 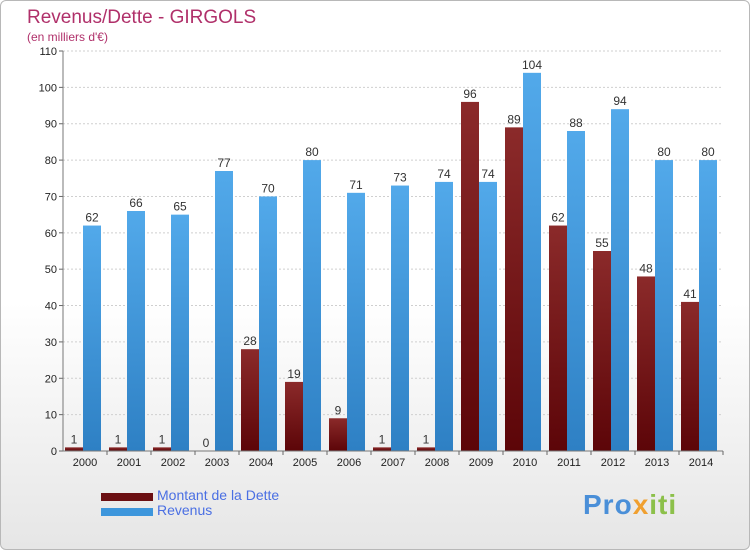 What do you see at coordinates (218, 495) in the screenshot?
I see `legend-label-dette: Montant de la Dette` at bounding box center [218, 495].